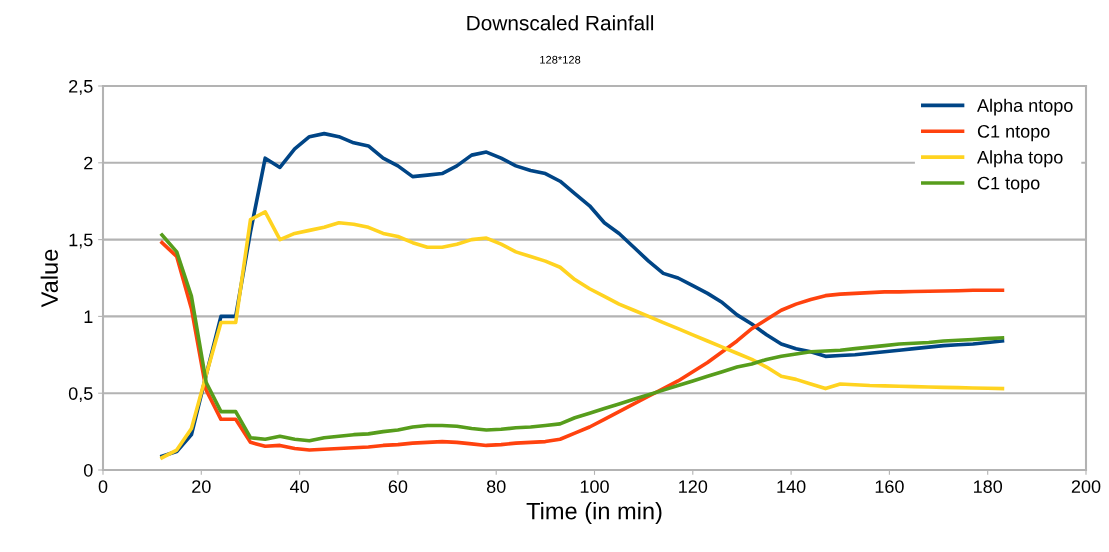 Image resolution: width=1109 pixels, height=552 pixels. Describe the element at coordinates (1008, 185) in the screenshot. I see `legend-label: C1 topo` at that location.